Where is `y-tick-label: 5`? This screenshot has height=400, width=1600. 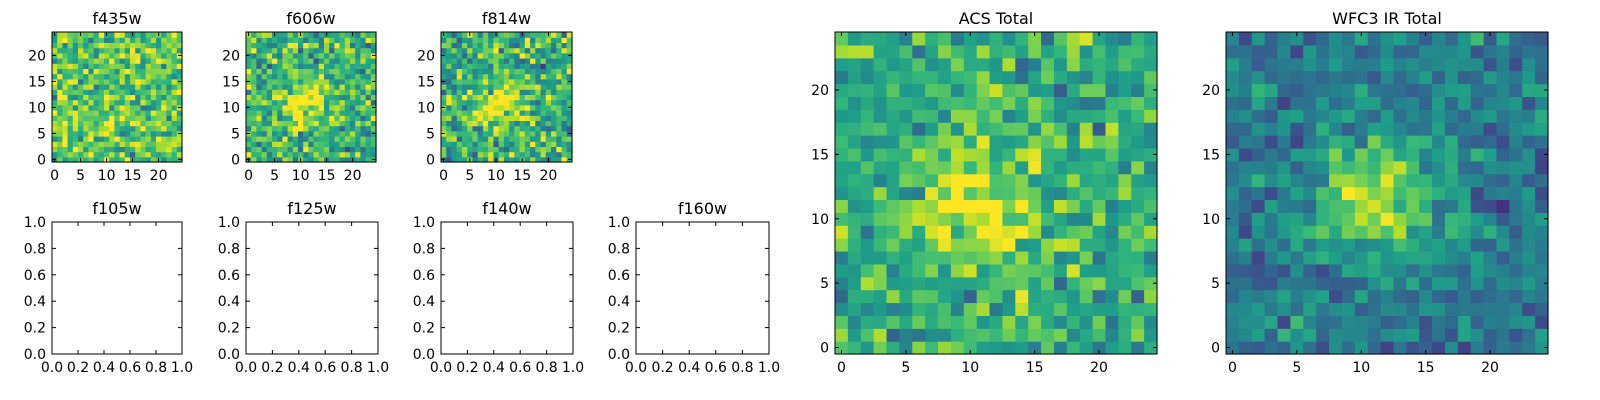 y-tick-label: 5 is located at coordinates (824, 284).